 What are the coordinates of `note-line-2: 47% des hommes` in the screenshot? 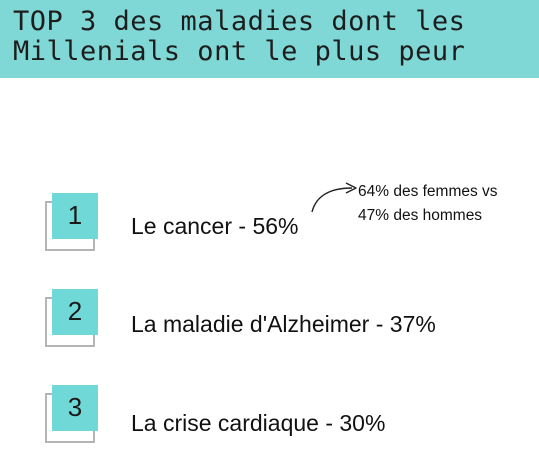 It's located at (420, 215).